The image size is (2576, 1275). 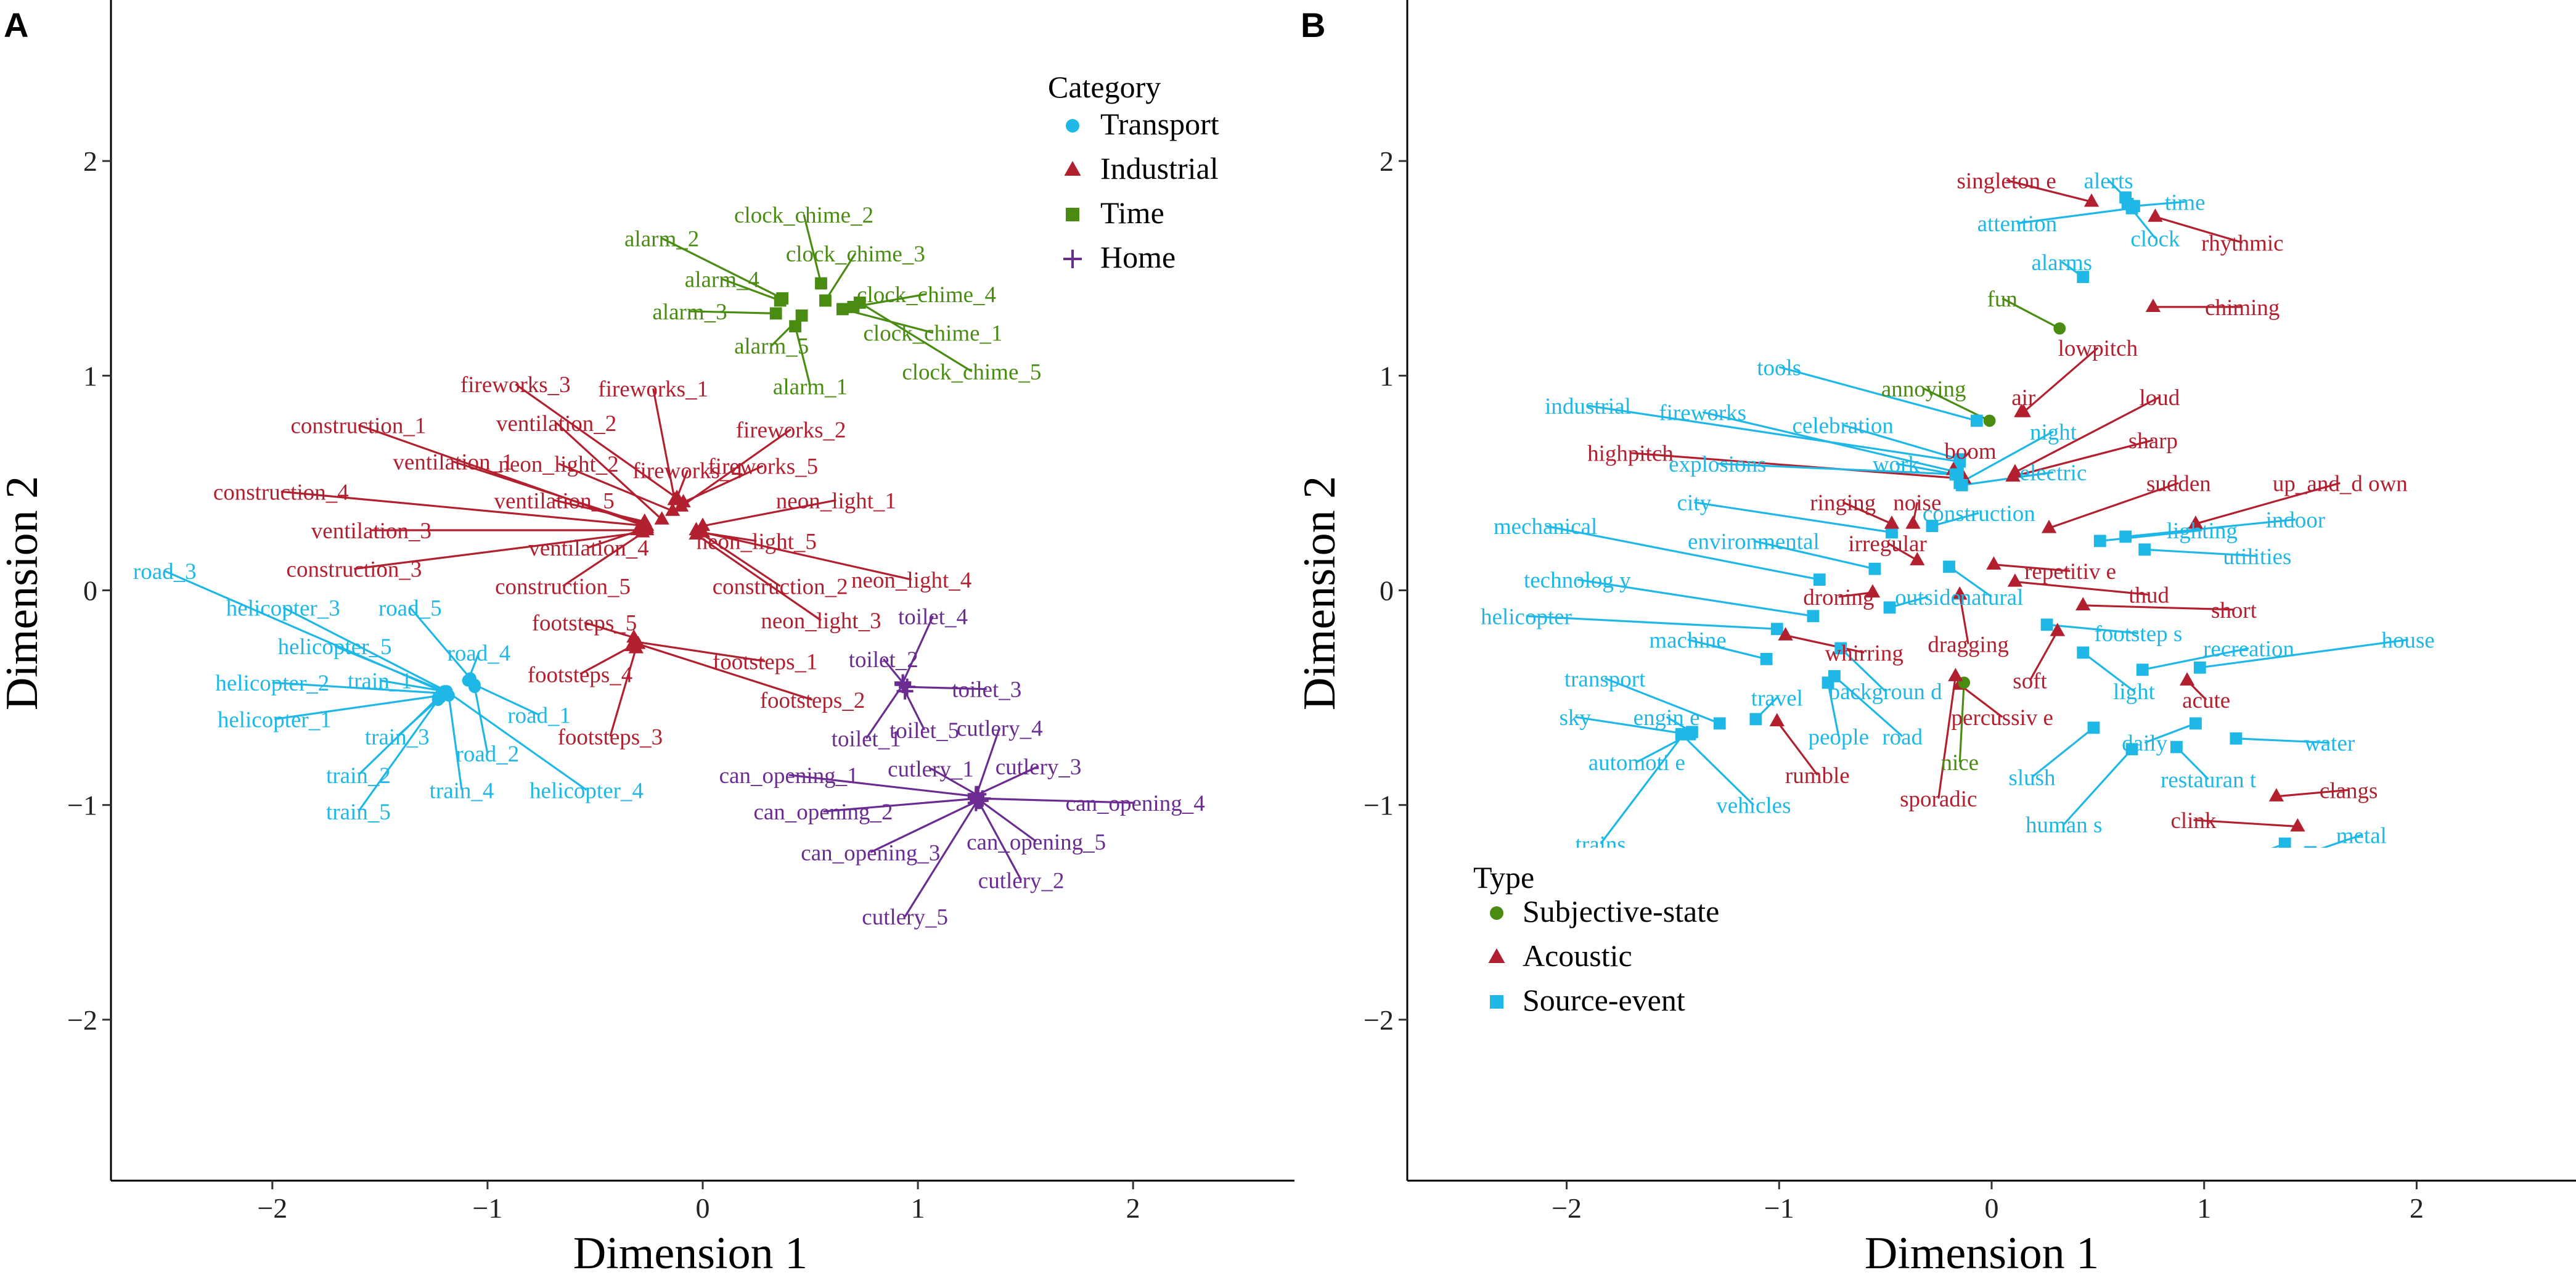 I want to click on point-alarms, so click(x=2083, y=277).